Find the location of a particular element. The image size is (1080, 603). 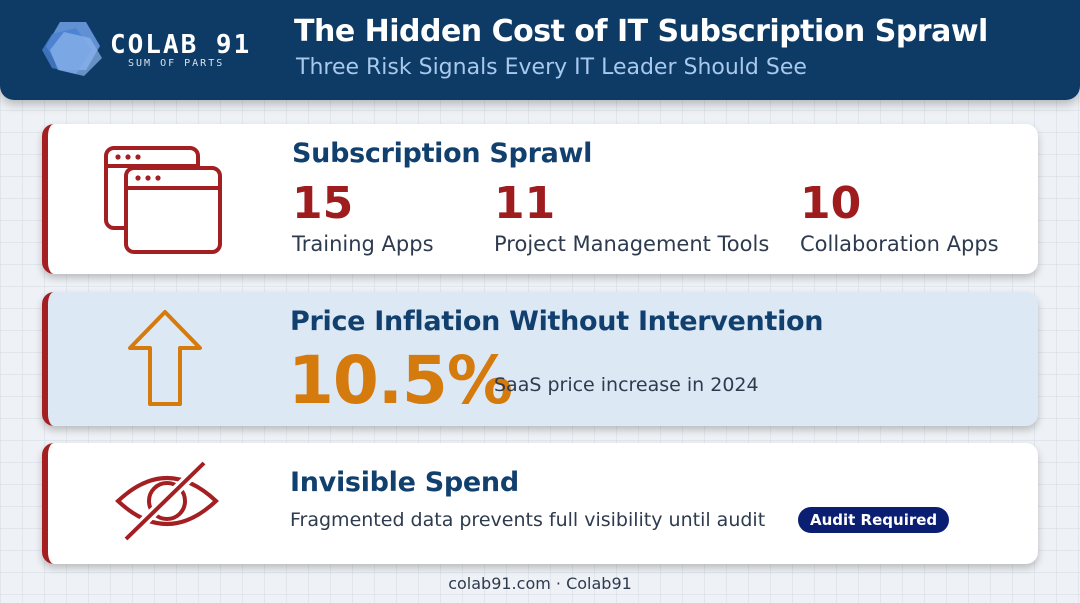

card-title: Subscription Sprawl is located at coordinates (442, 153).